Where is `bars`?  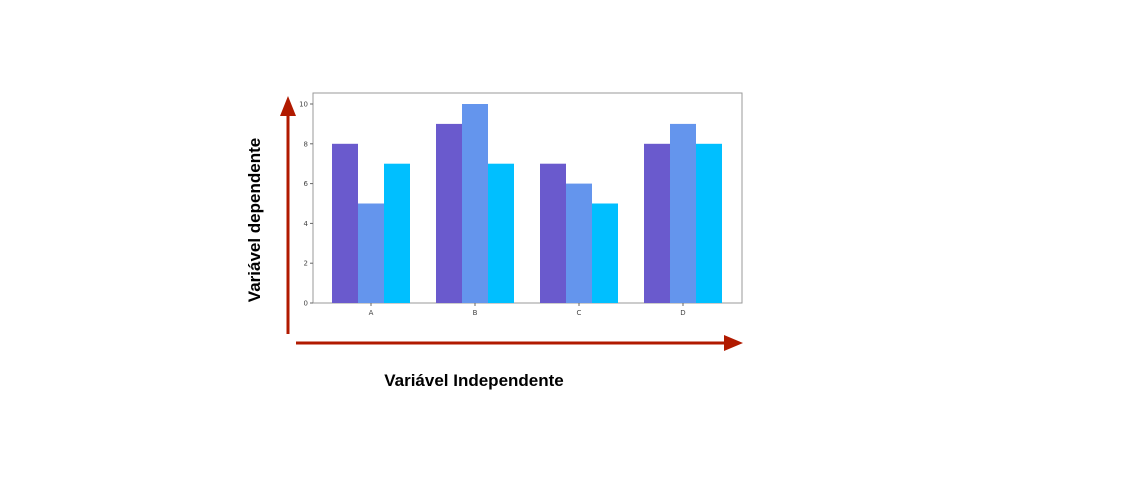
bars is located at coordinates (527, 204).